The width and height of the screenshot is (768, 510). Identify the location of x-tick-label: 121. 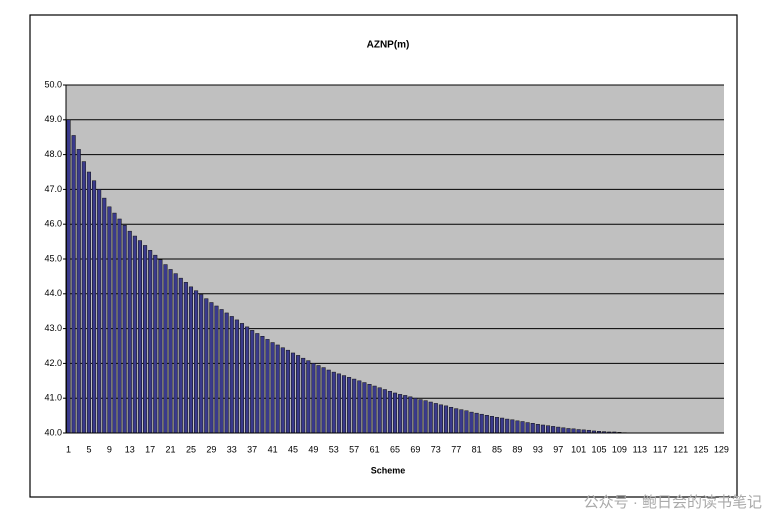
(680, 449).